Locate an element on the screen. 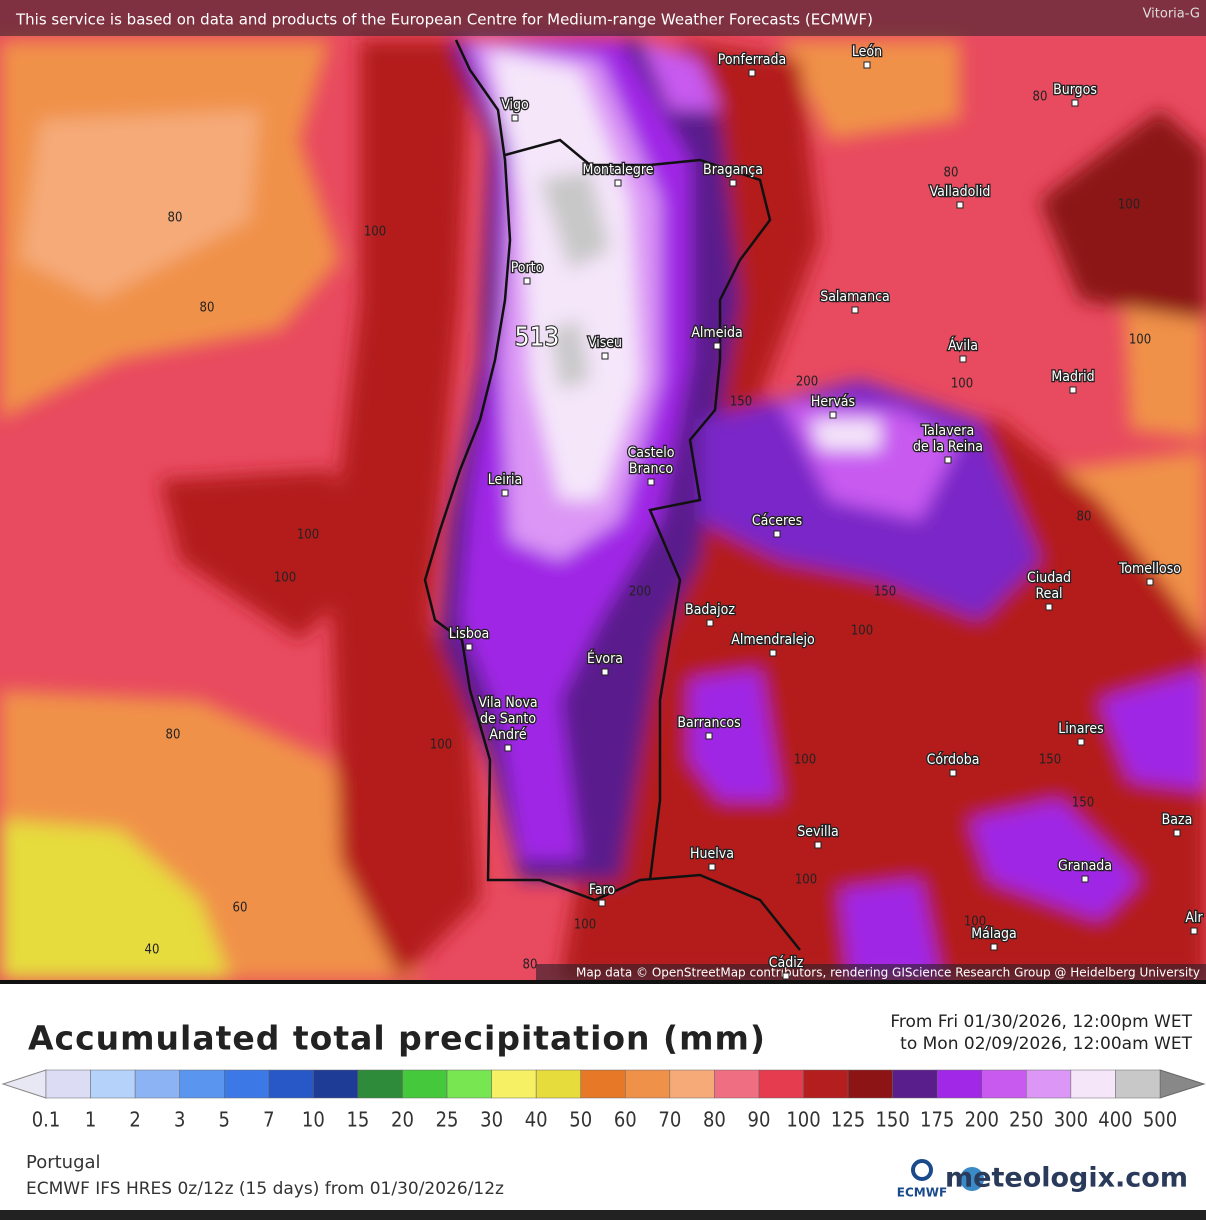 The image size is (1206, 1220). city-label: Lisboa is located at coordinates (469, 634).